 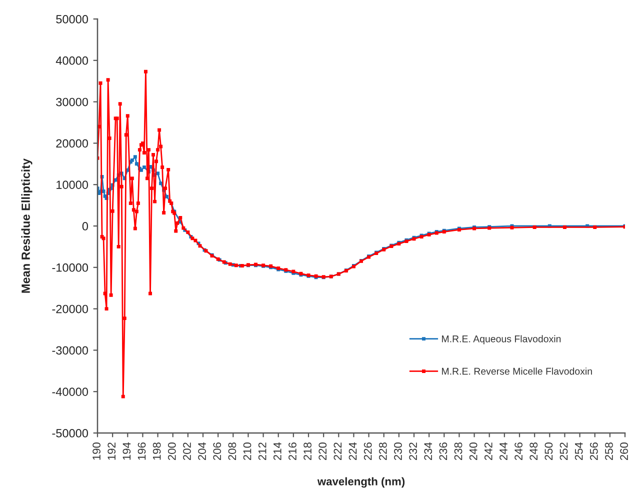 I want to click on x-tick-label: 250, so click(x=548, y=451).